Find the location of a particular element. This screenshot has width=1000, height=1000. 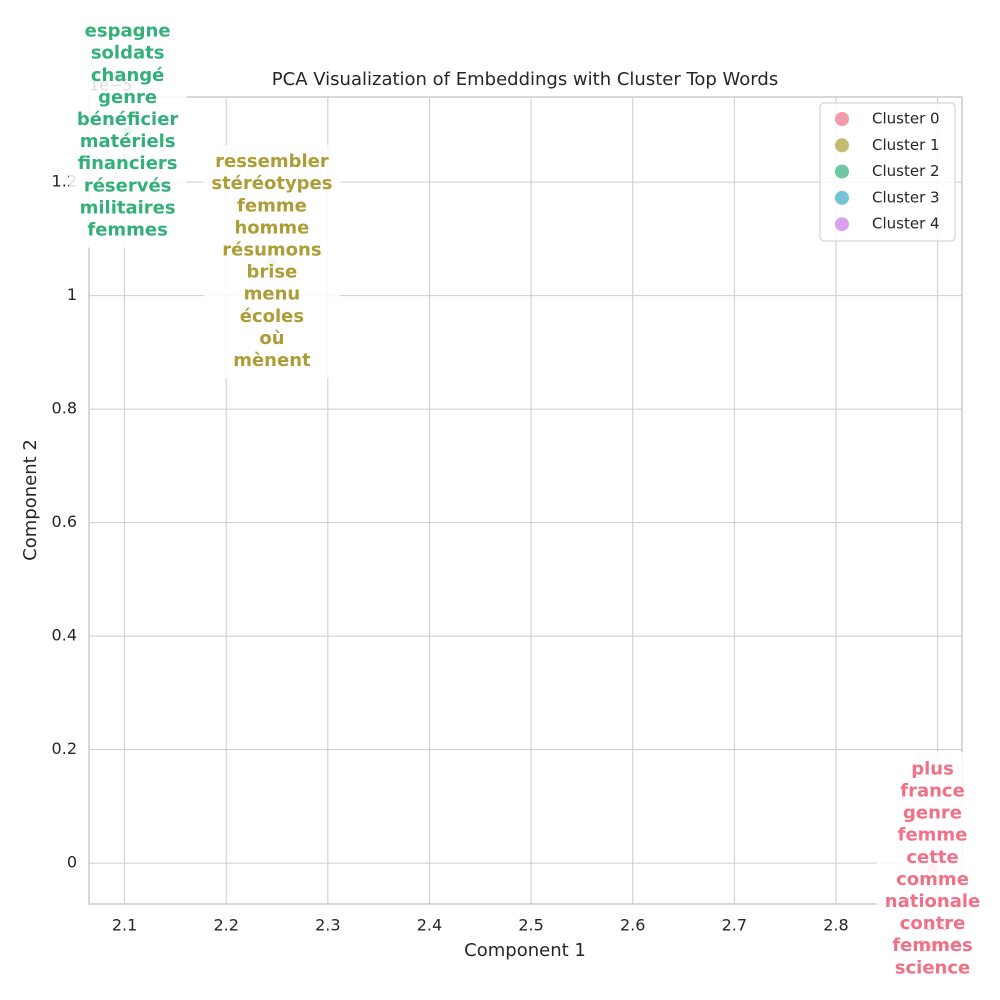

x-tick-label: 2.8 is located at coordinates (835, 925).